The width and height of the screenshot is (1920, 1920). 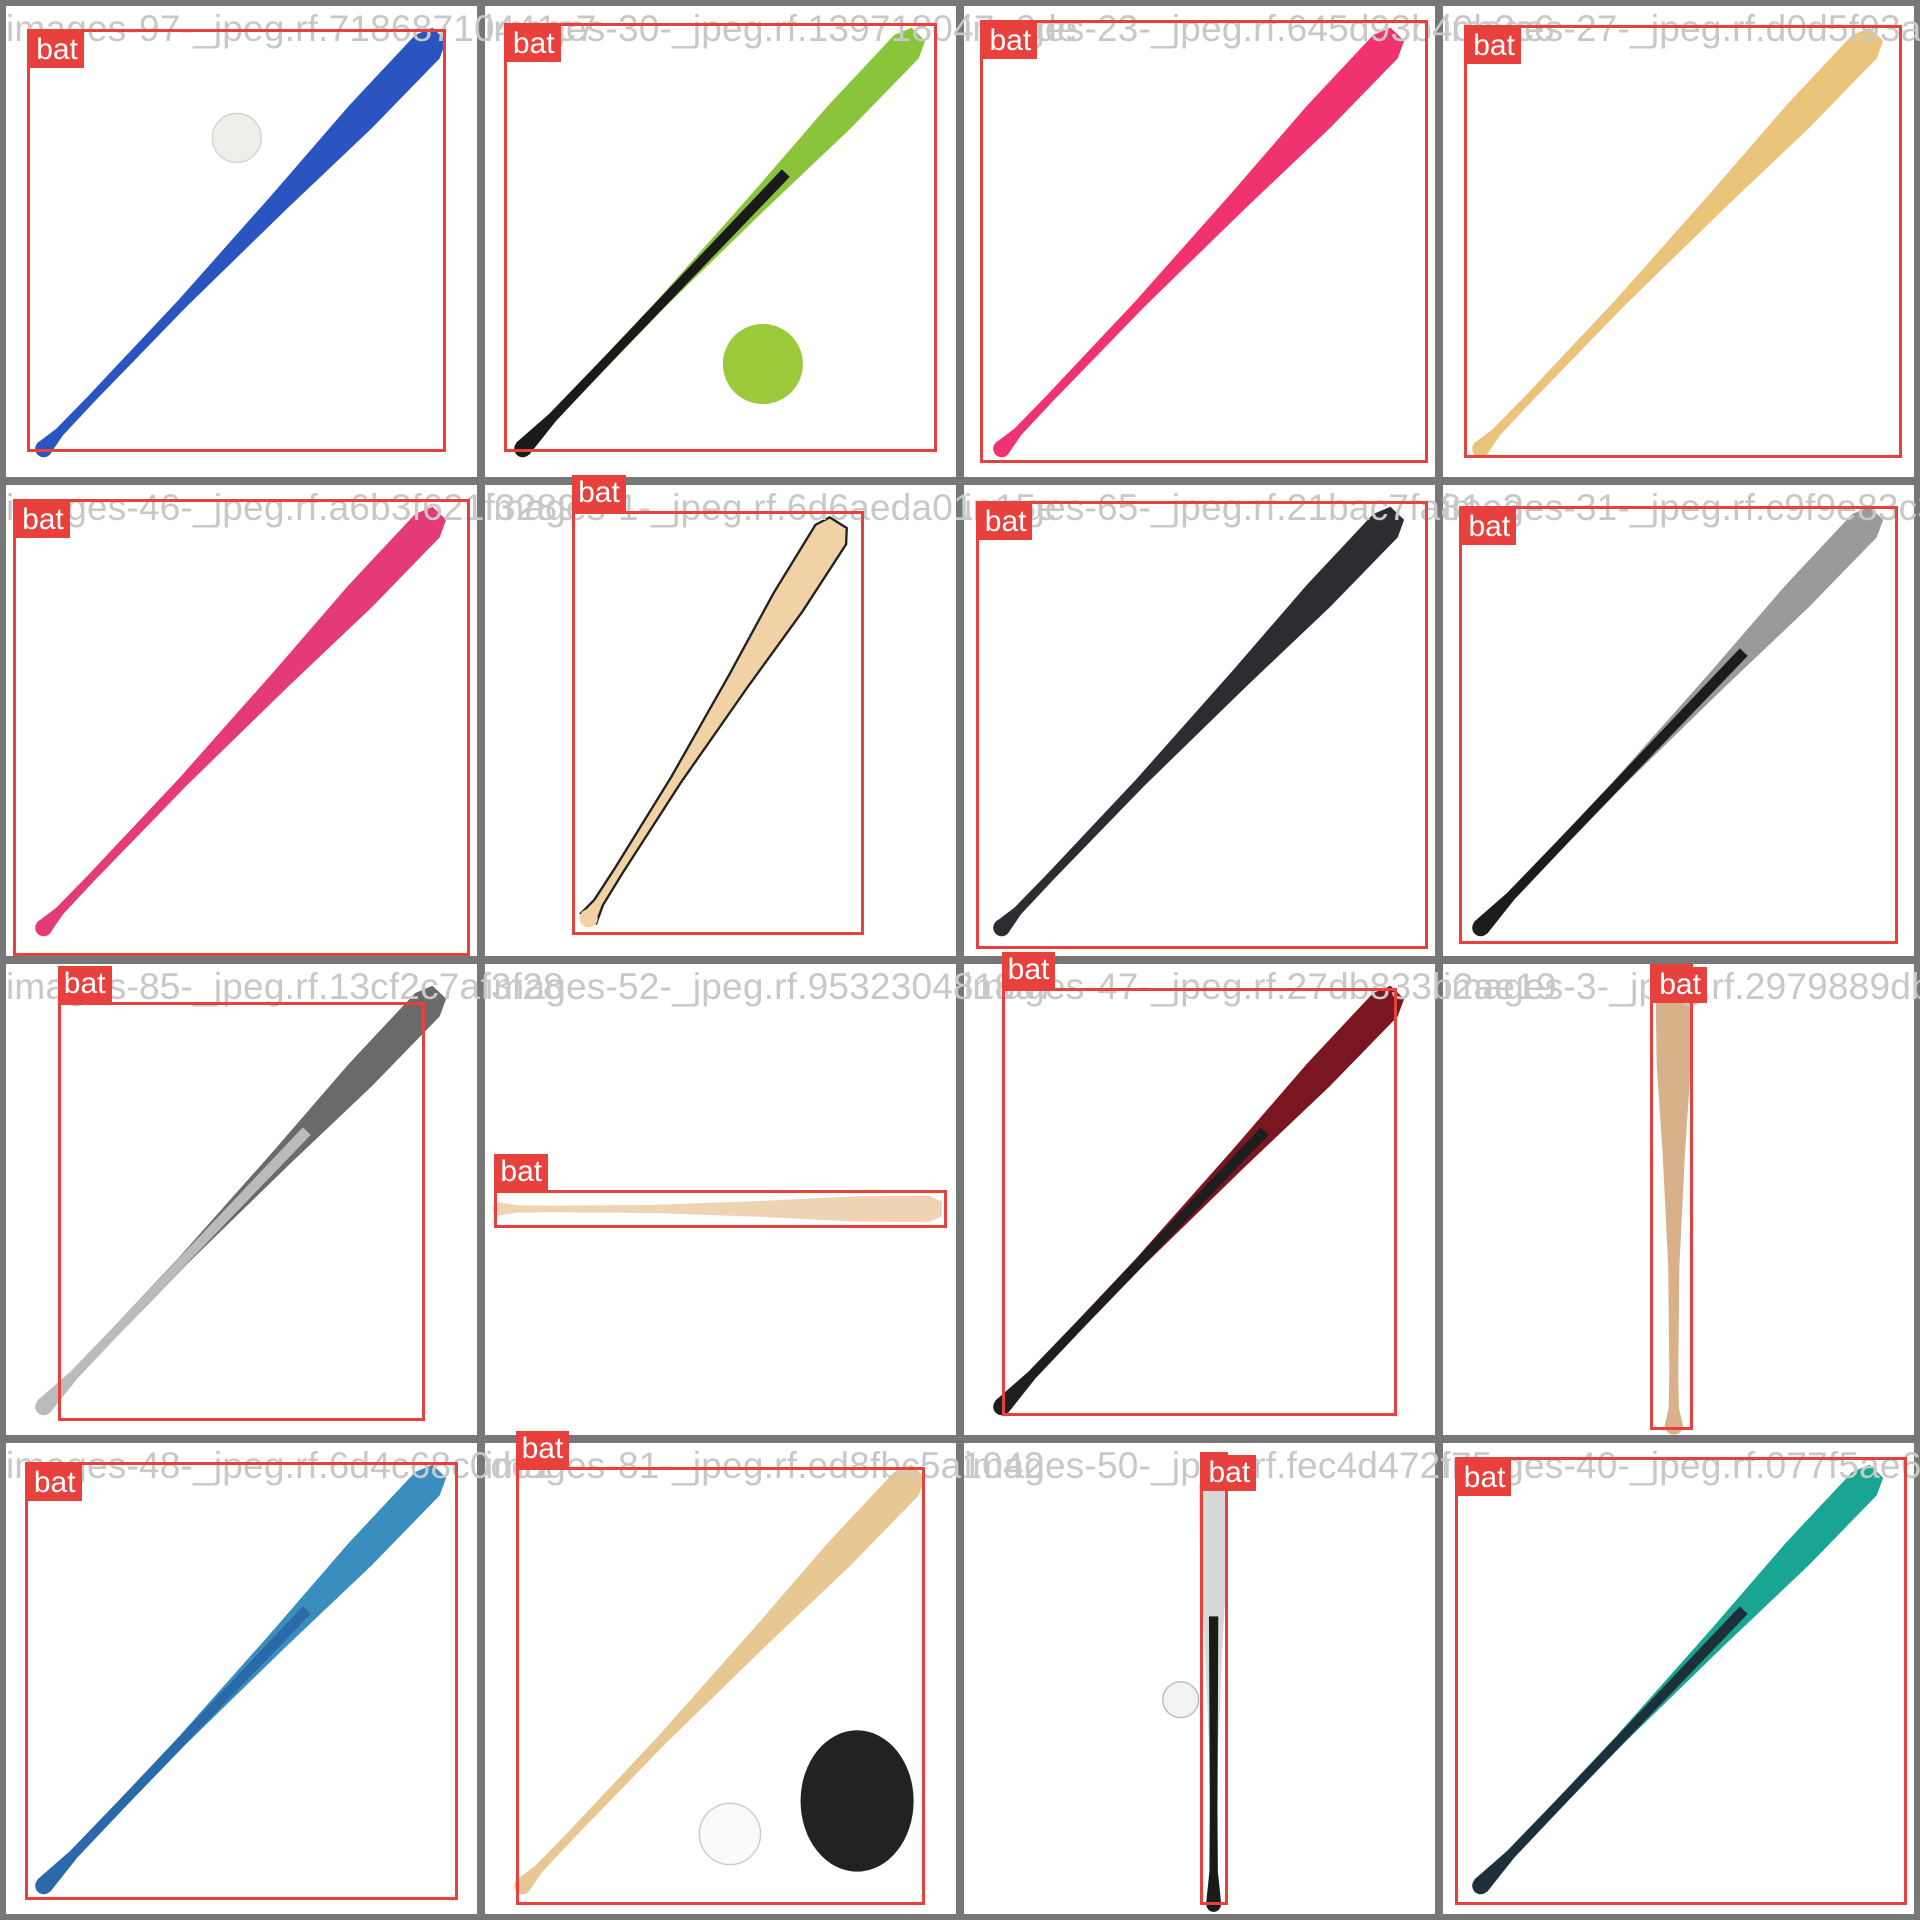 I want to click on image-tile: images-47-_jpeg.rf.27db833b2ae19 bat, so click(x=1260, y=1193).